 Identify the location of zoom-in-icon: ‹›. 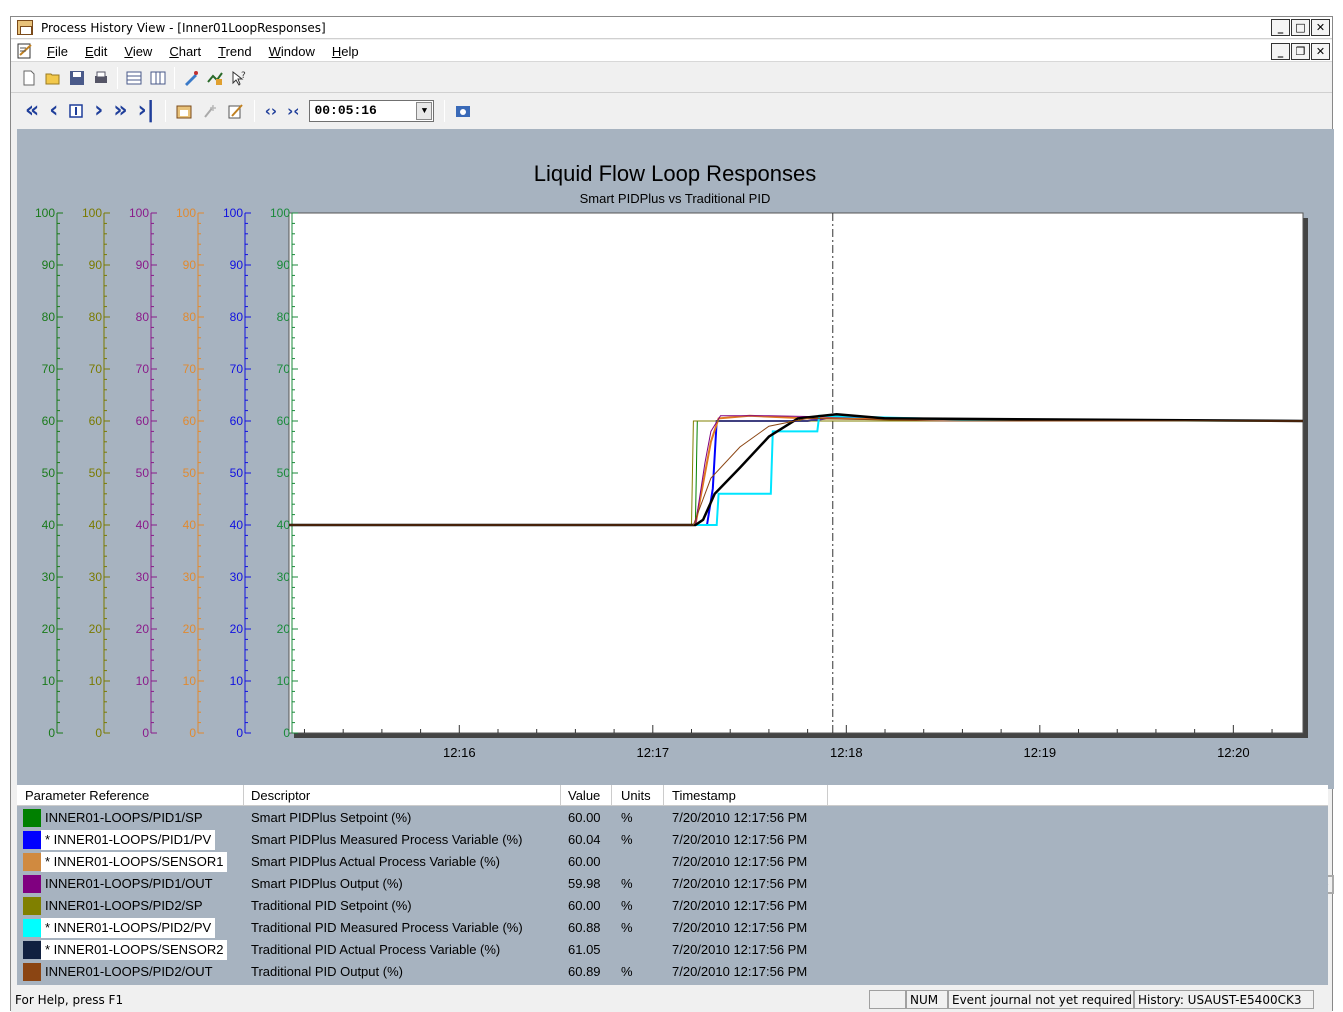
(271, 111).